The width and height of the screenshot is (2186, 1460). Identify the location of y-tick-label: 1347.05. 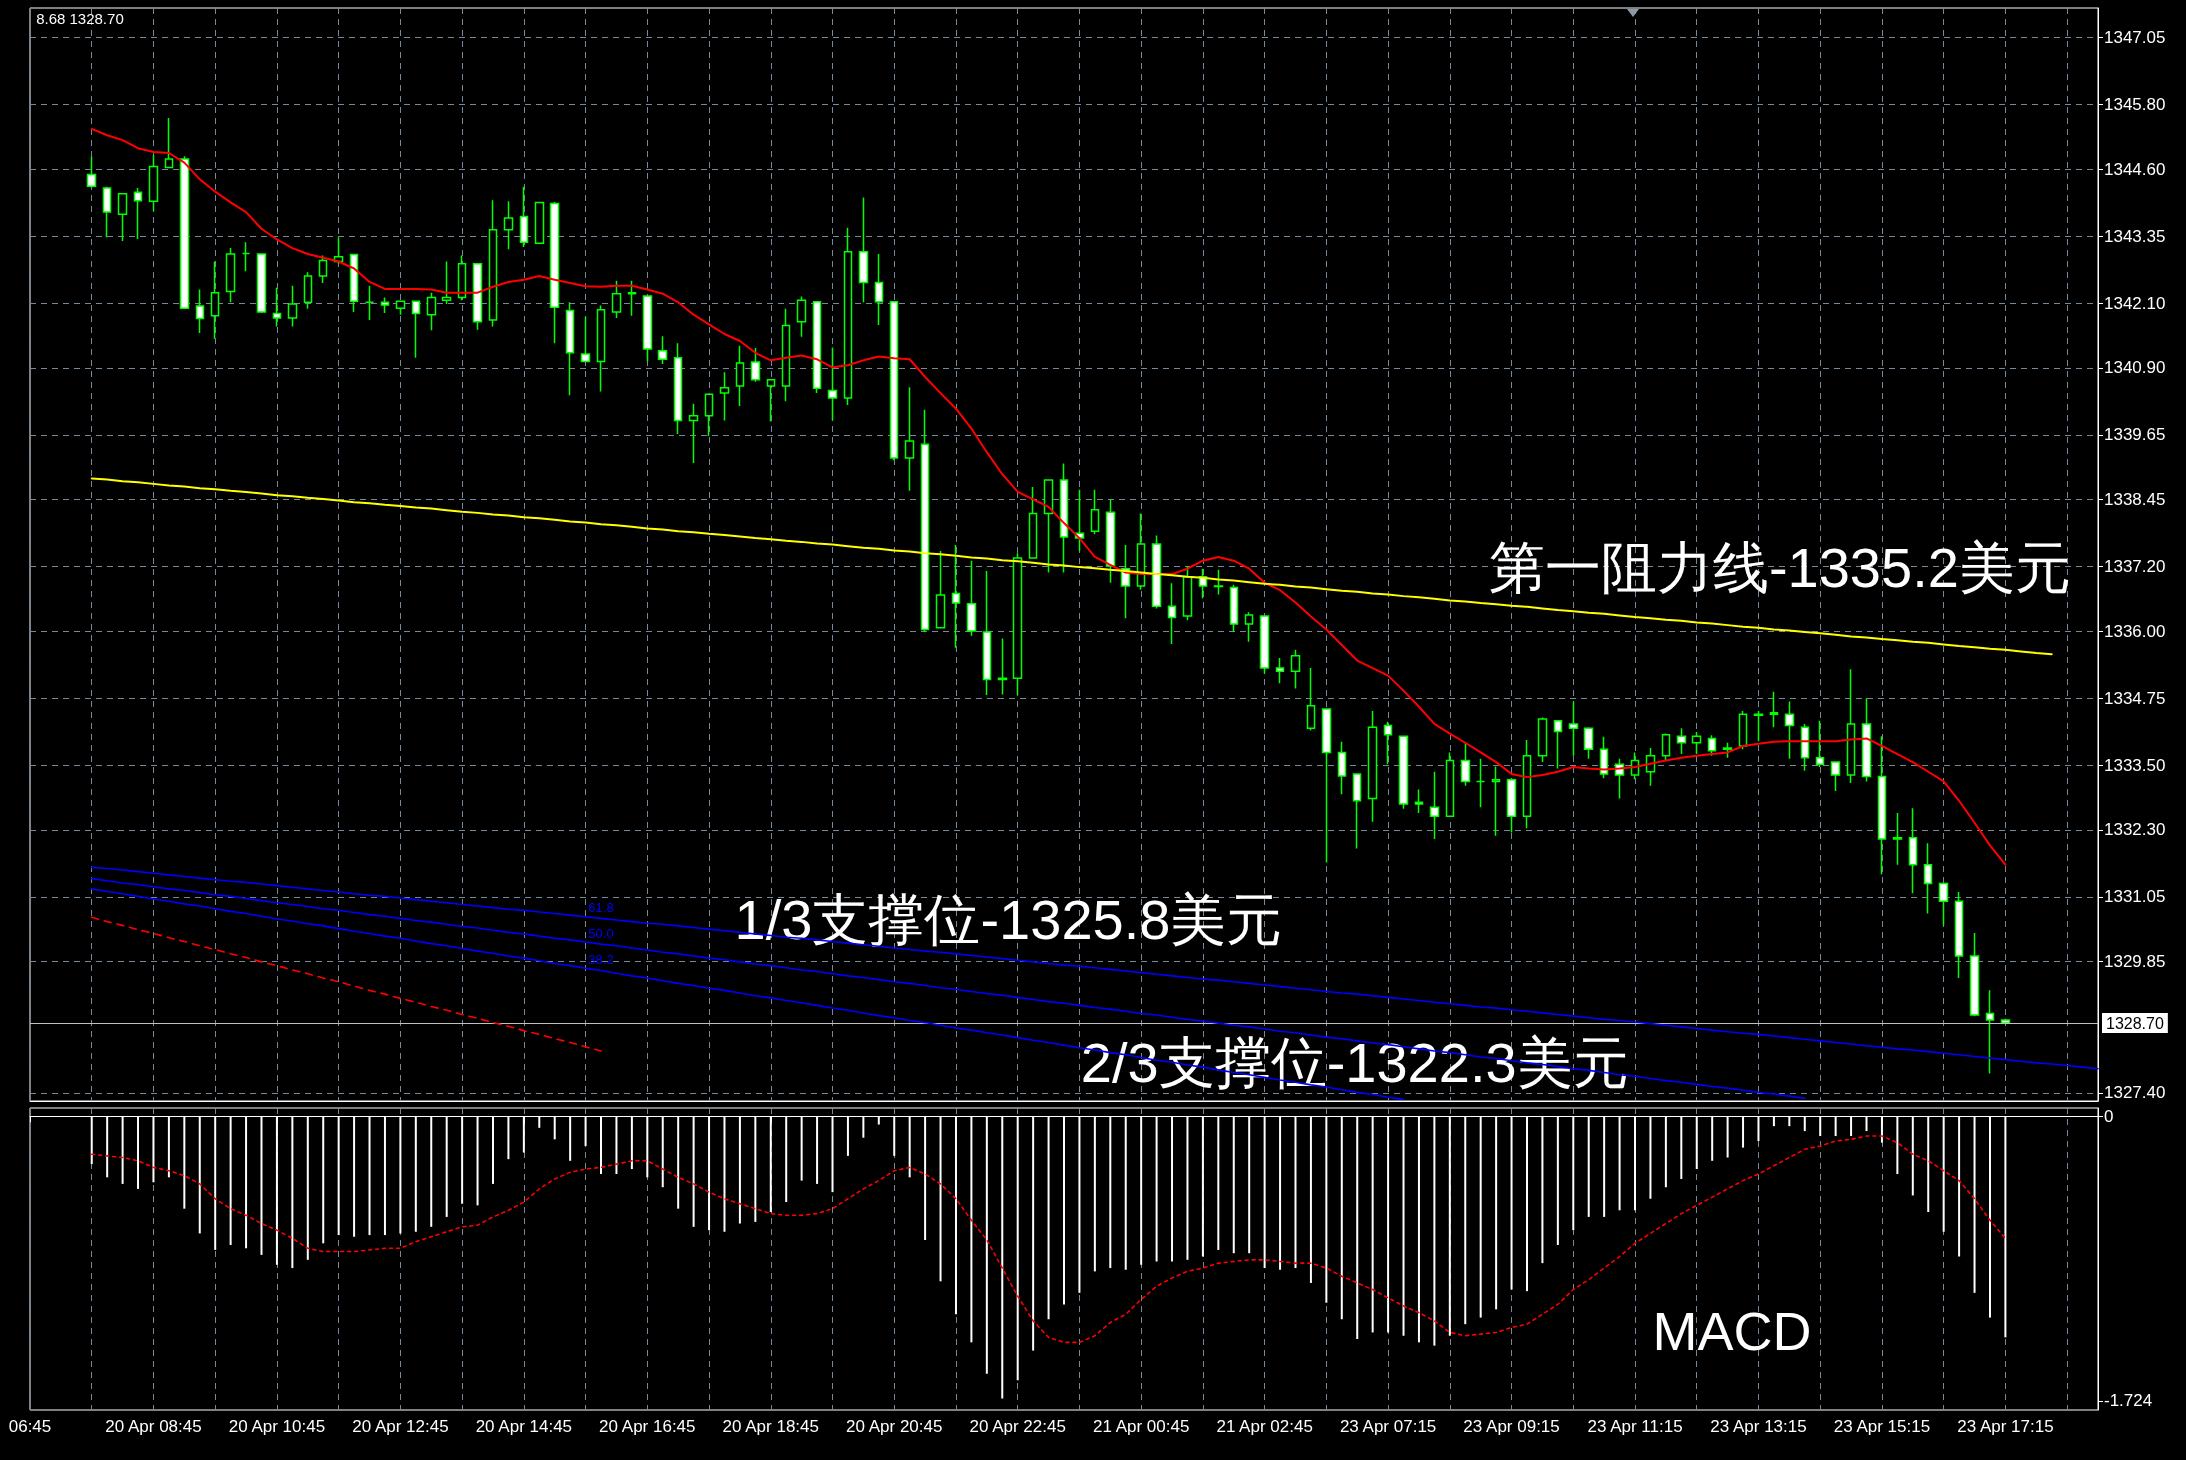
(2135, 38).